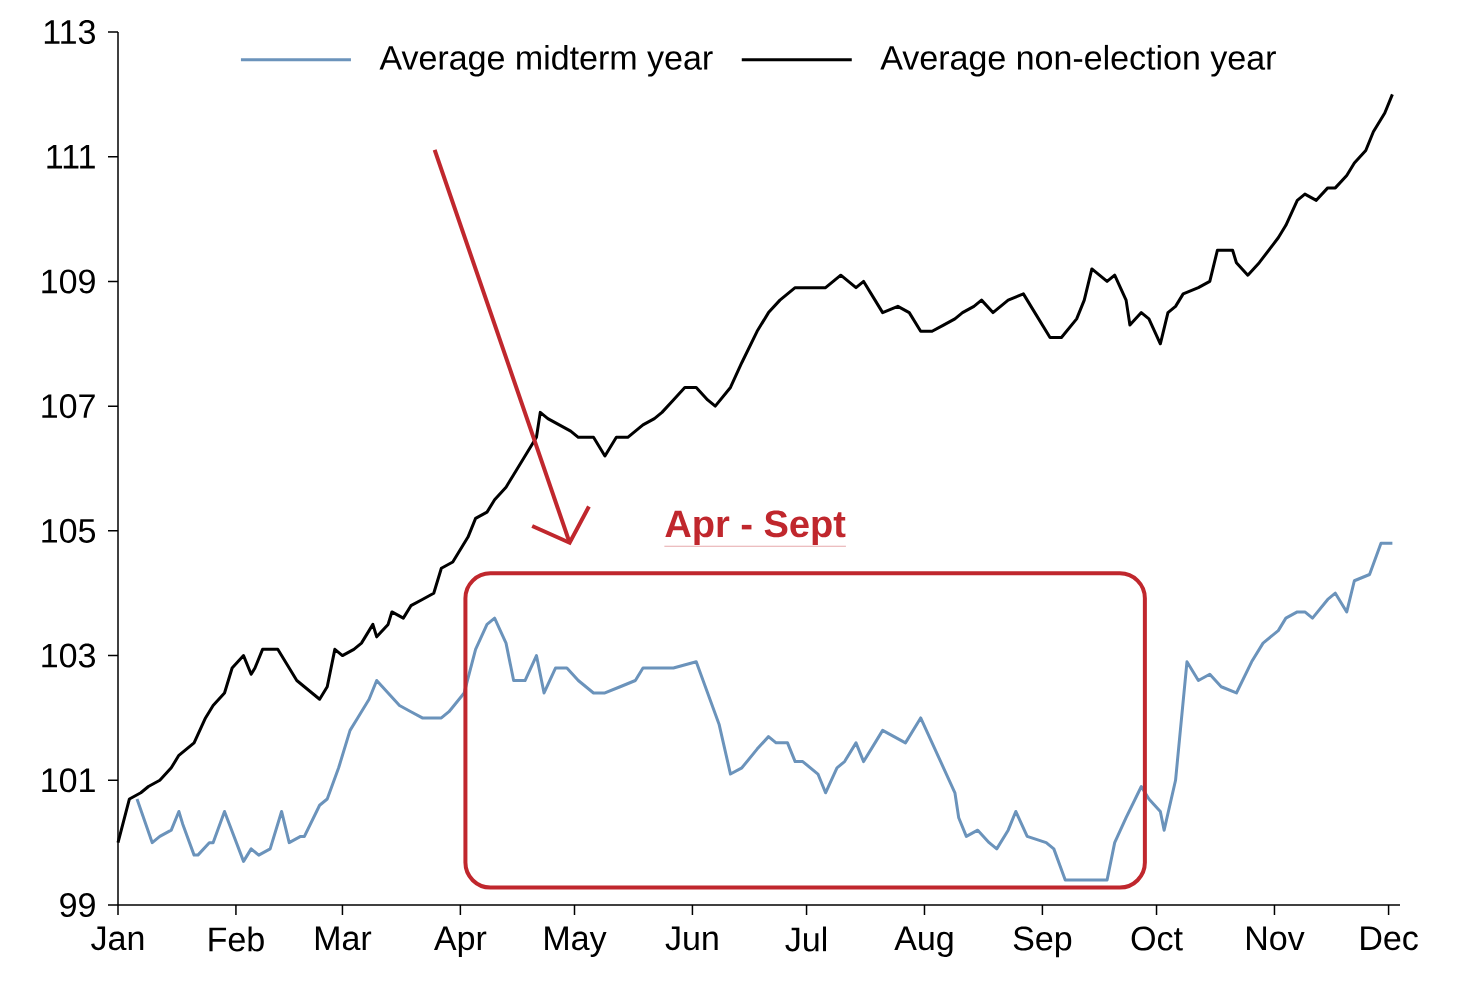 The width and height of the screenshot is (1469, 987). Describe the element at coordinates (805, 939) in the screenshot. I see `x-tick-label: Jul` at that location.